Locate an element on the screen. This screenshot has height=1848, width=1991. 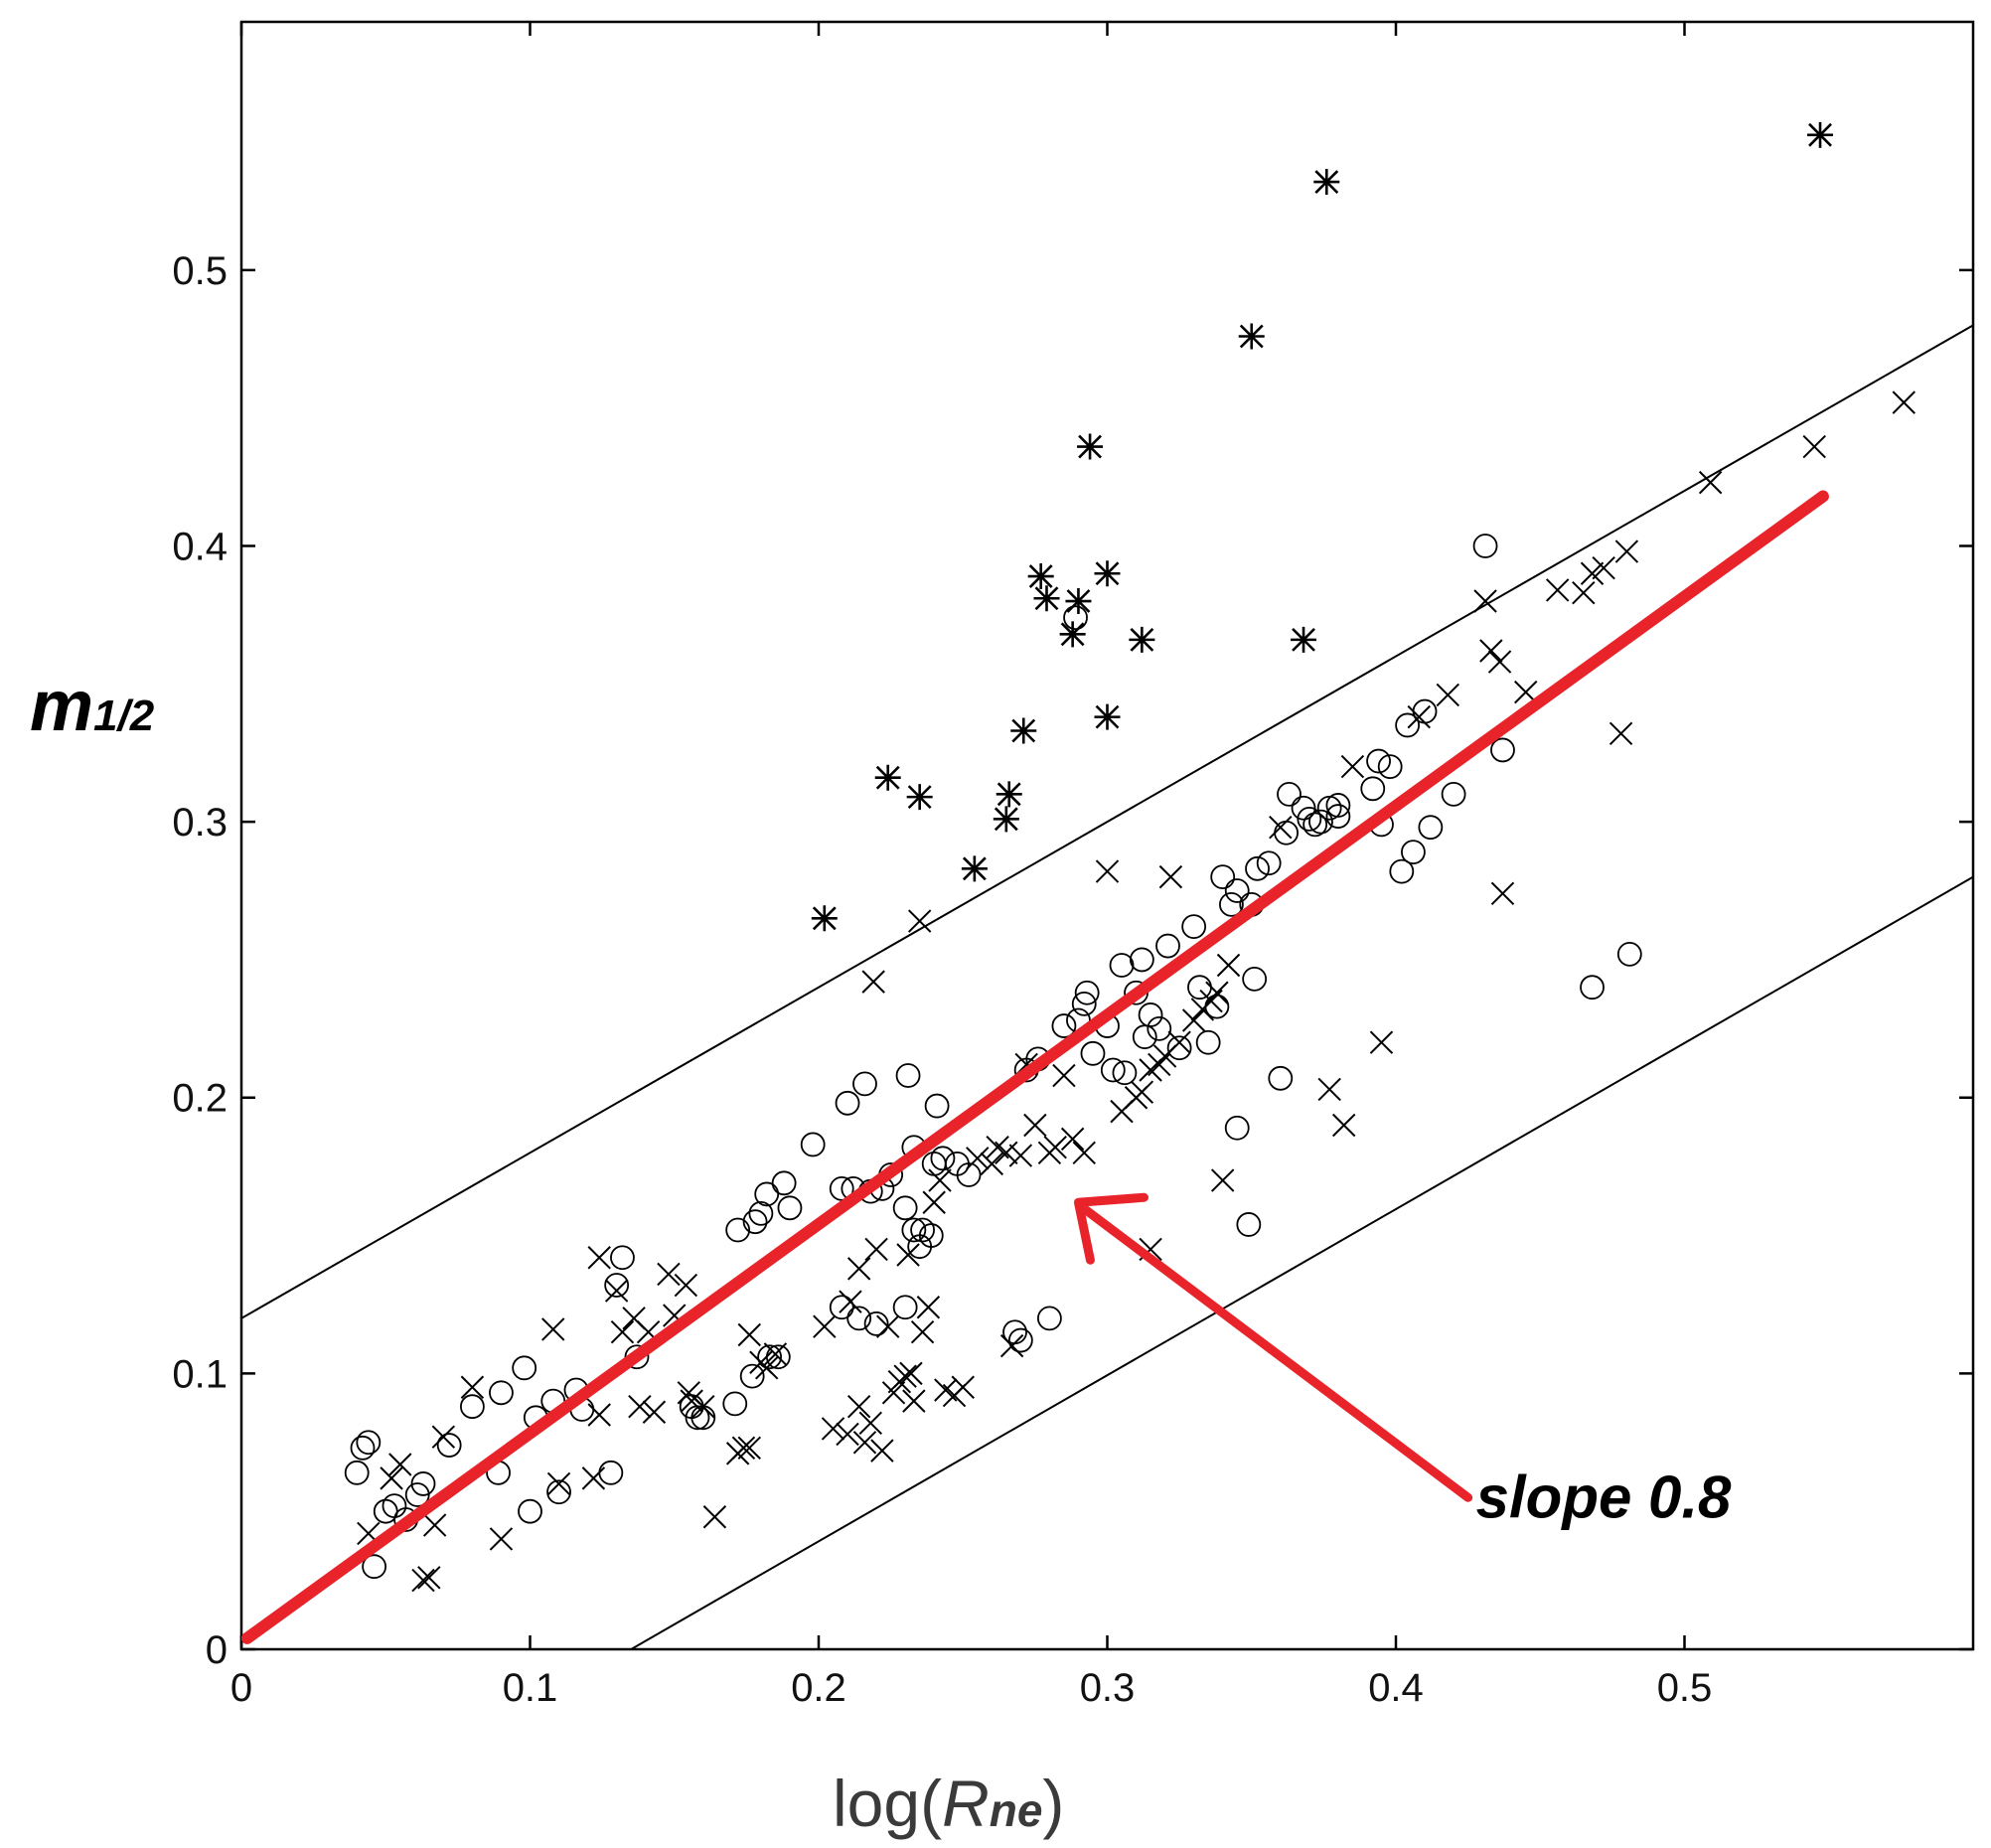
y-axis-title-sub: 1/2 is located at coordinates (124, 716).